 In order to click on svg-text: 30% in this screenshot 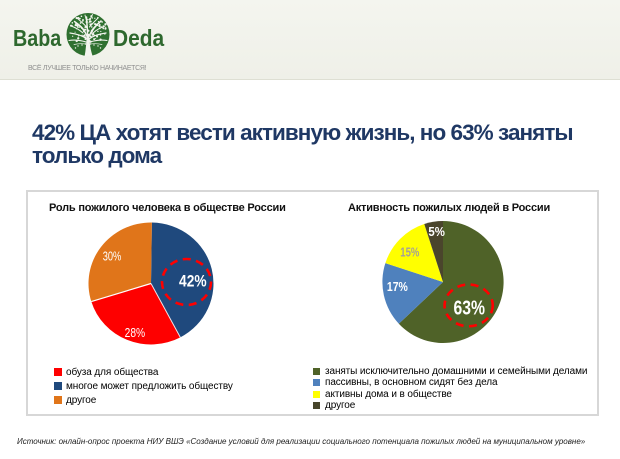, I will do `click(112, 257)`.